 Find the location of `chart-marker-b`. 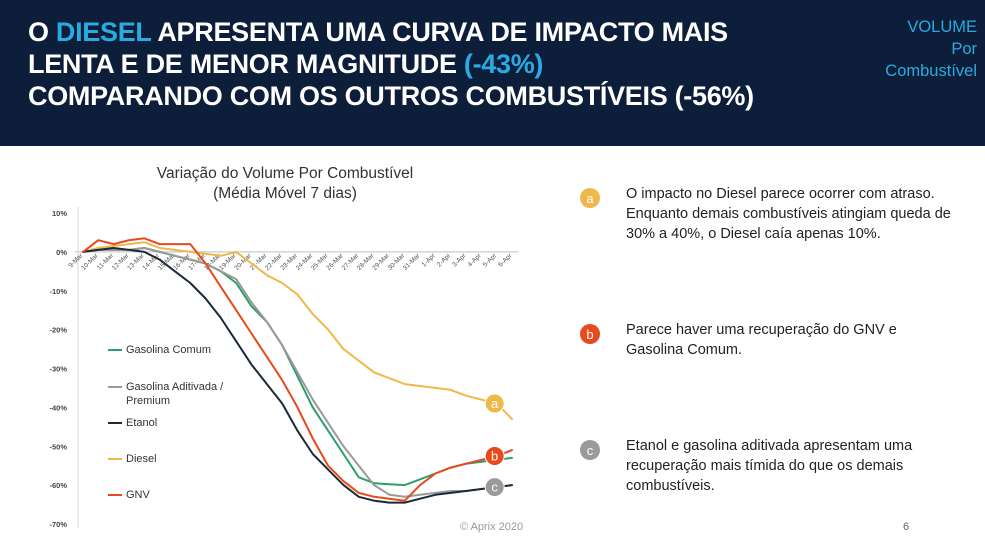

chart-marker-b is located at coordinates (494, 455).